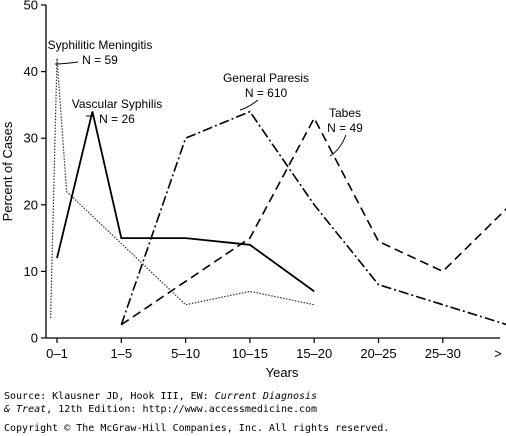 This screenshot has width=506, height=436. Describe the element at coordinates (266, 78) in the screenshot. I see `series-name-label: General Paresis` at that location.